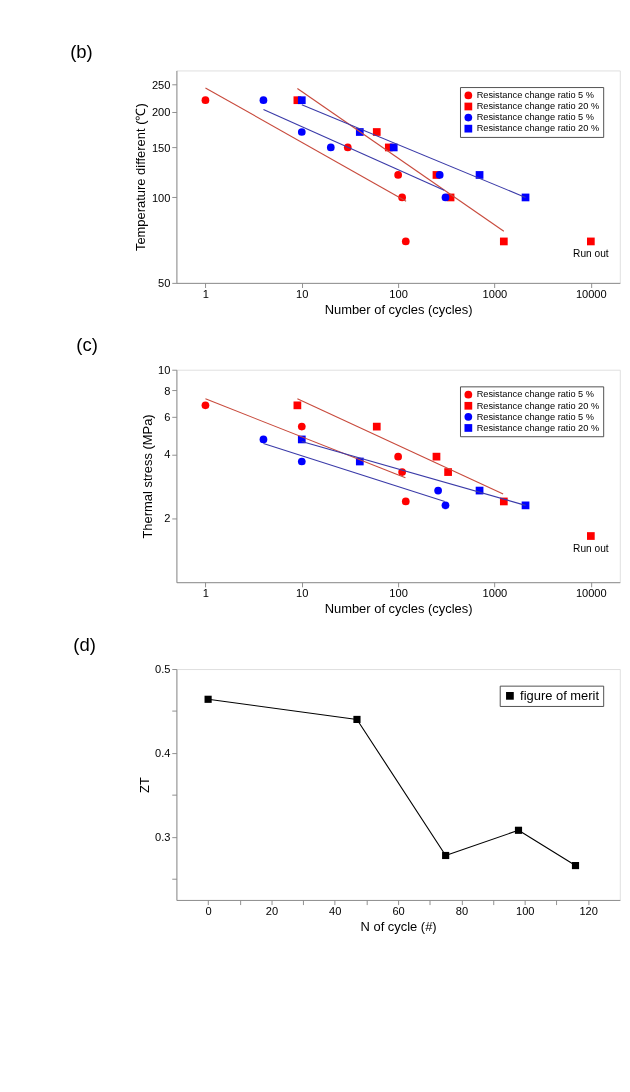  Describe the element at coordinates (588, 911) in the screenshot. I see `x-tick-label: 120` at that location.